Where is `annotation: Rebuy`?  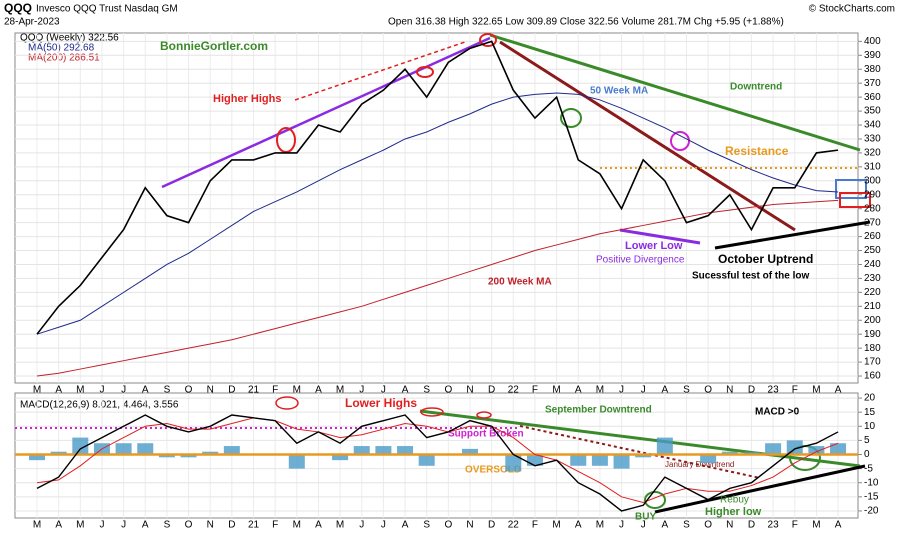 annotation: Rebuy is located at coordinates (734, 500).